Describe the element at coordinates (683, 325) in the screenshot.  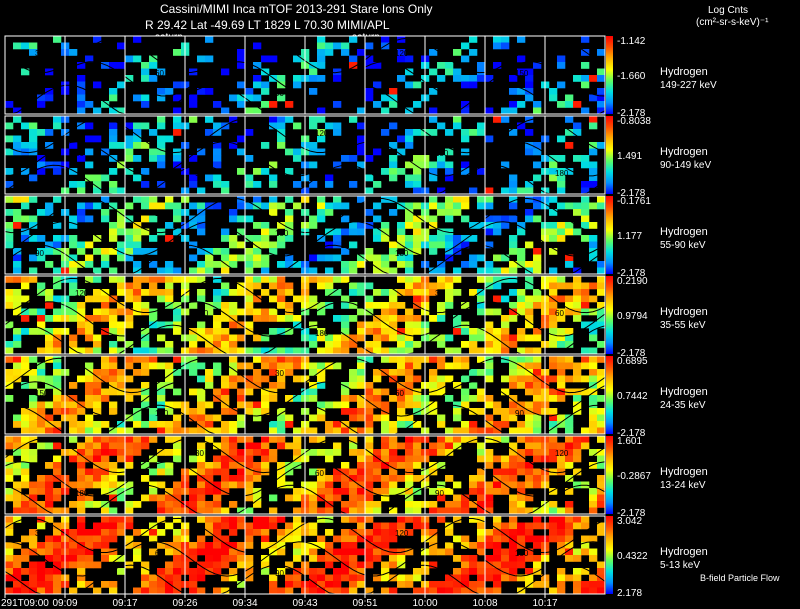
I see `energy-label: 35-55 keV` at that location.